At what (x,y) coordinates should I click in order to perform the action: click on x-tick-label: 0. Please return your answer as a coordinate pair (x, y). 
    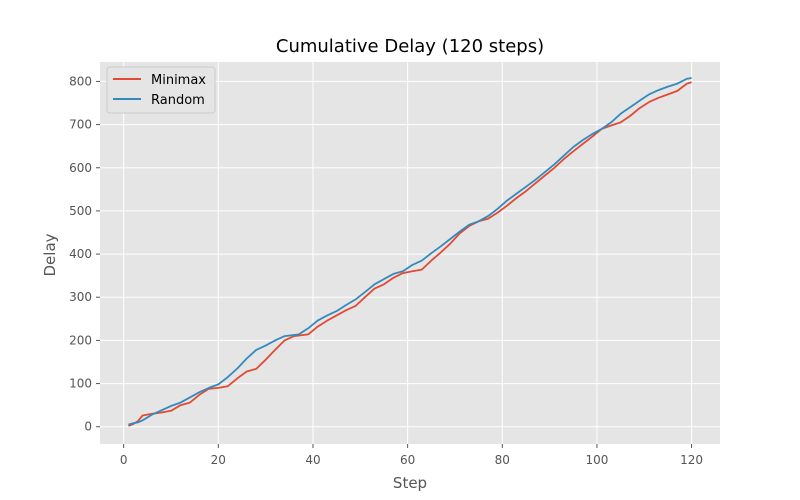
    Looking at the image, I should click on (124, 460).